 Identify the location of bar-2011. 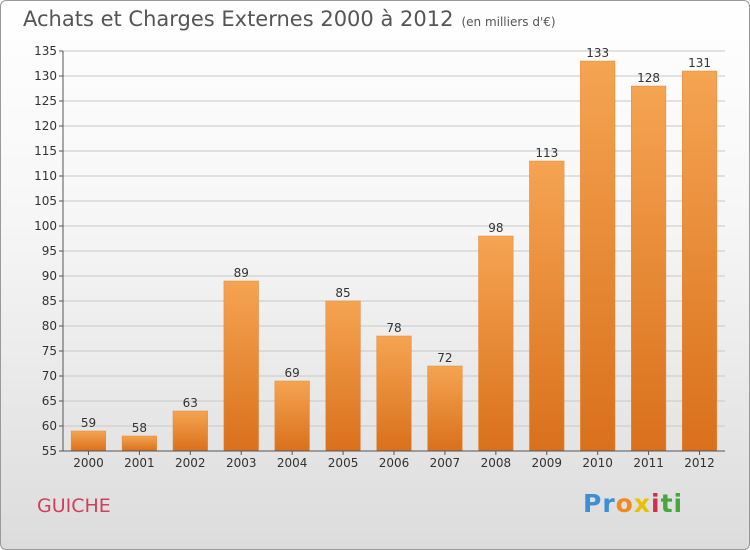
(649, 268).